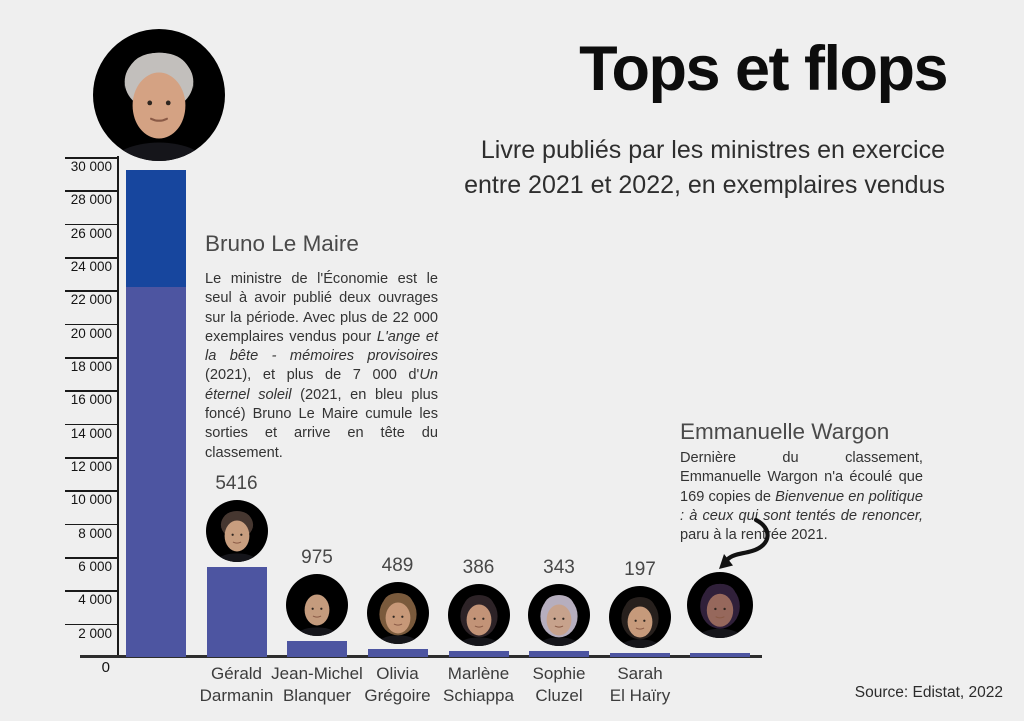 This screenshot has height=721, width=1024. I want to click on portrait-jean-michel-blanquer, so click(317, 604).